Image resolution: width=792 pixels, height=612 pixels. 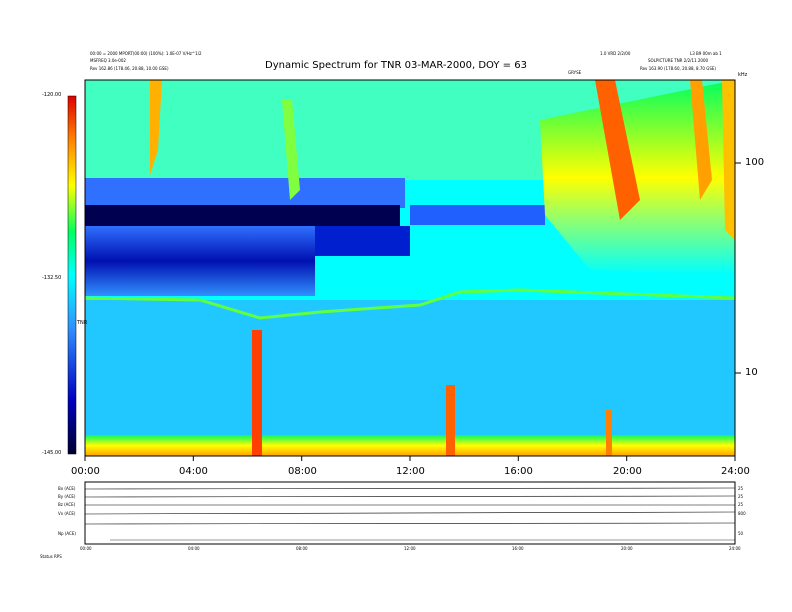 I want to click on header-left-line3: Rev 162.86 (178.46, 20.88, 10.00 GSE), so click(x=129, y=68).